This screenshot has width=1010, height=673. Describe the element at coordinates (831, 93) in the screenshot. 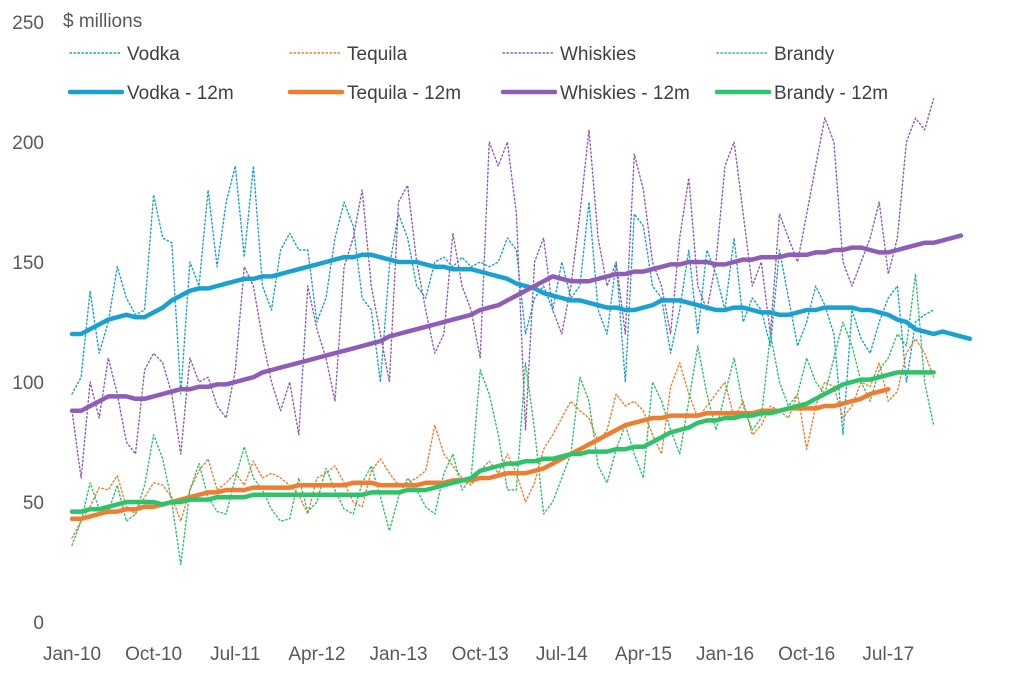

I see `legend-label-brandy-12m: Brandy - 12m` at that location.